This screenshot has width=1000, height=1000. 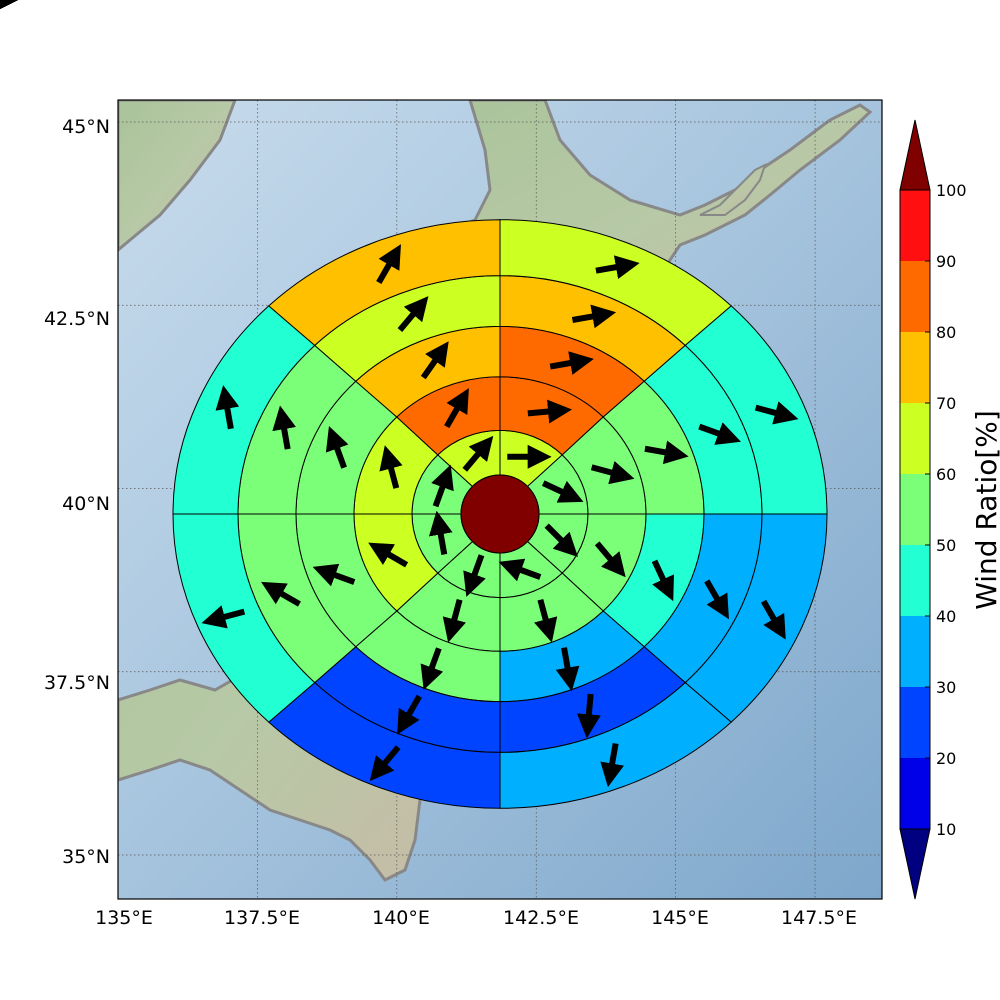 I want to click on ytick-label: 42.5°N, so click(x=77, y=319).